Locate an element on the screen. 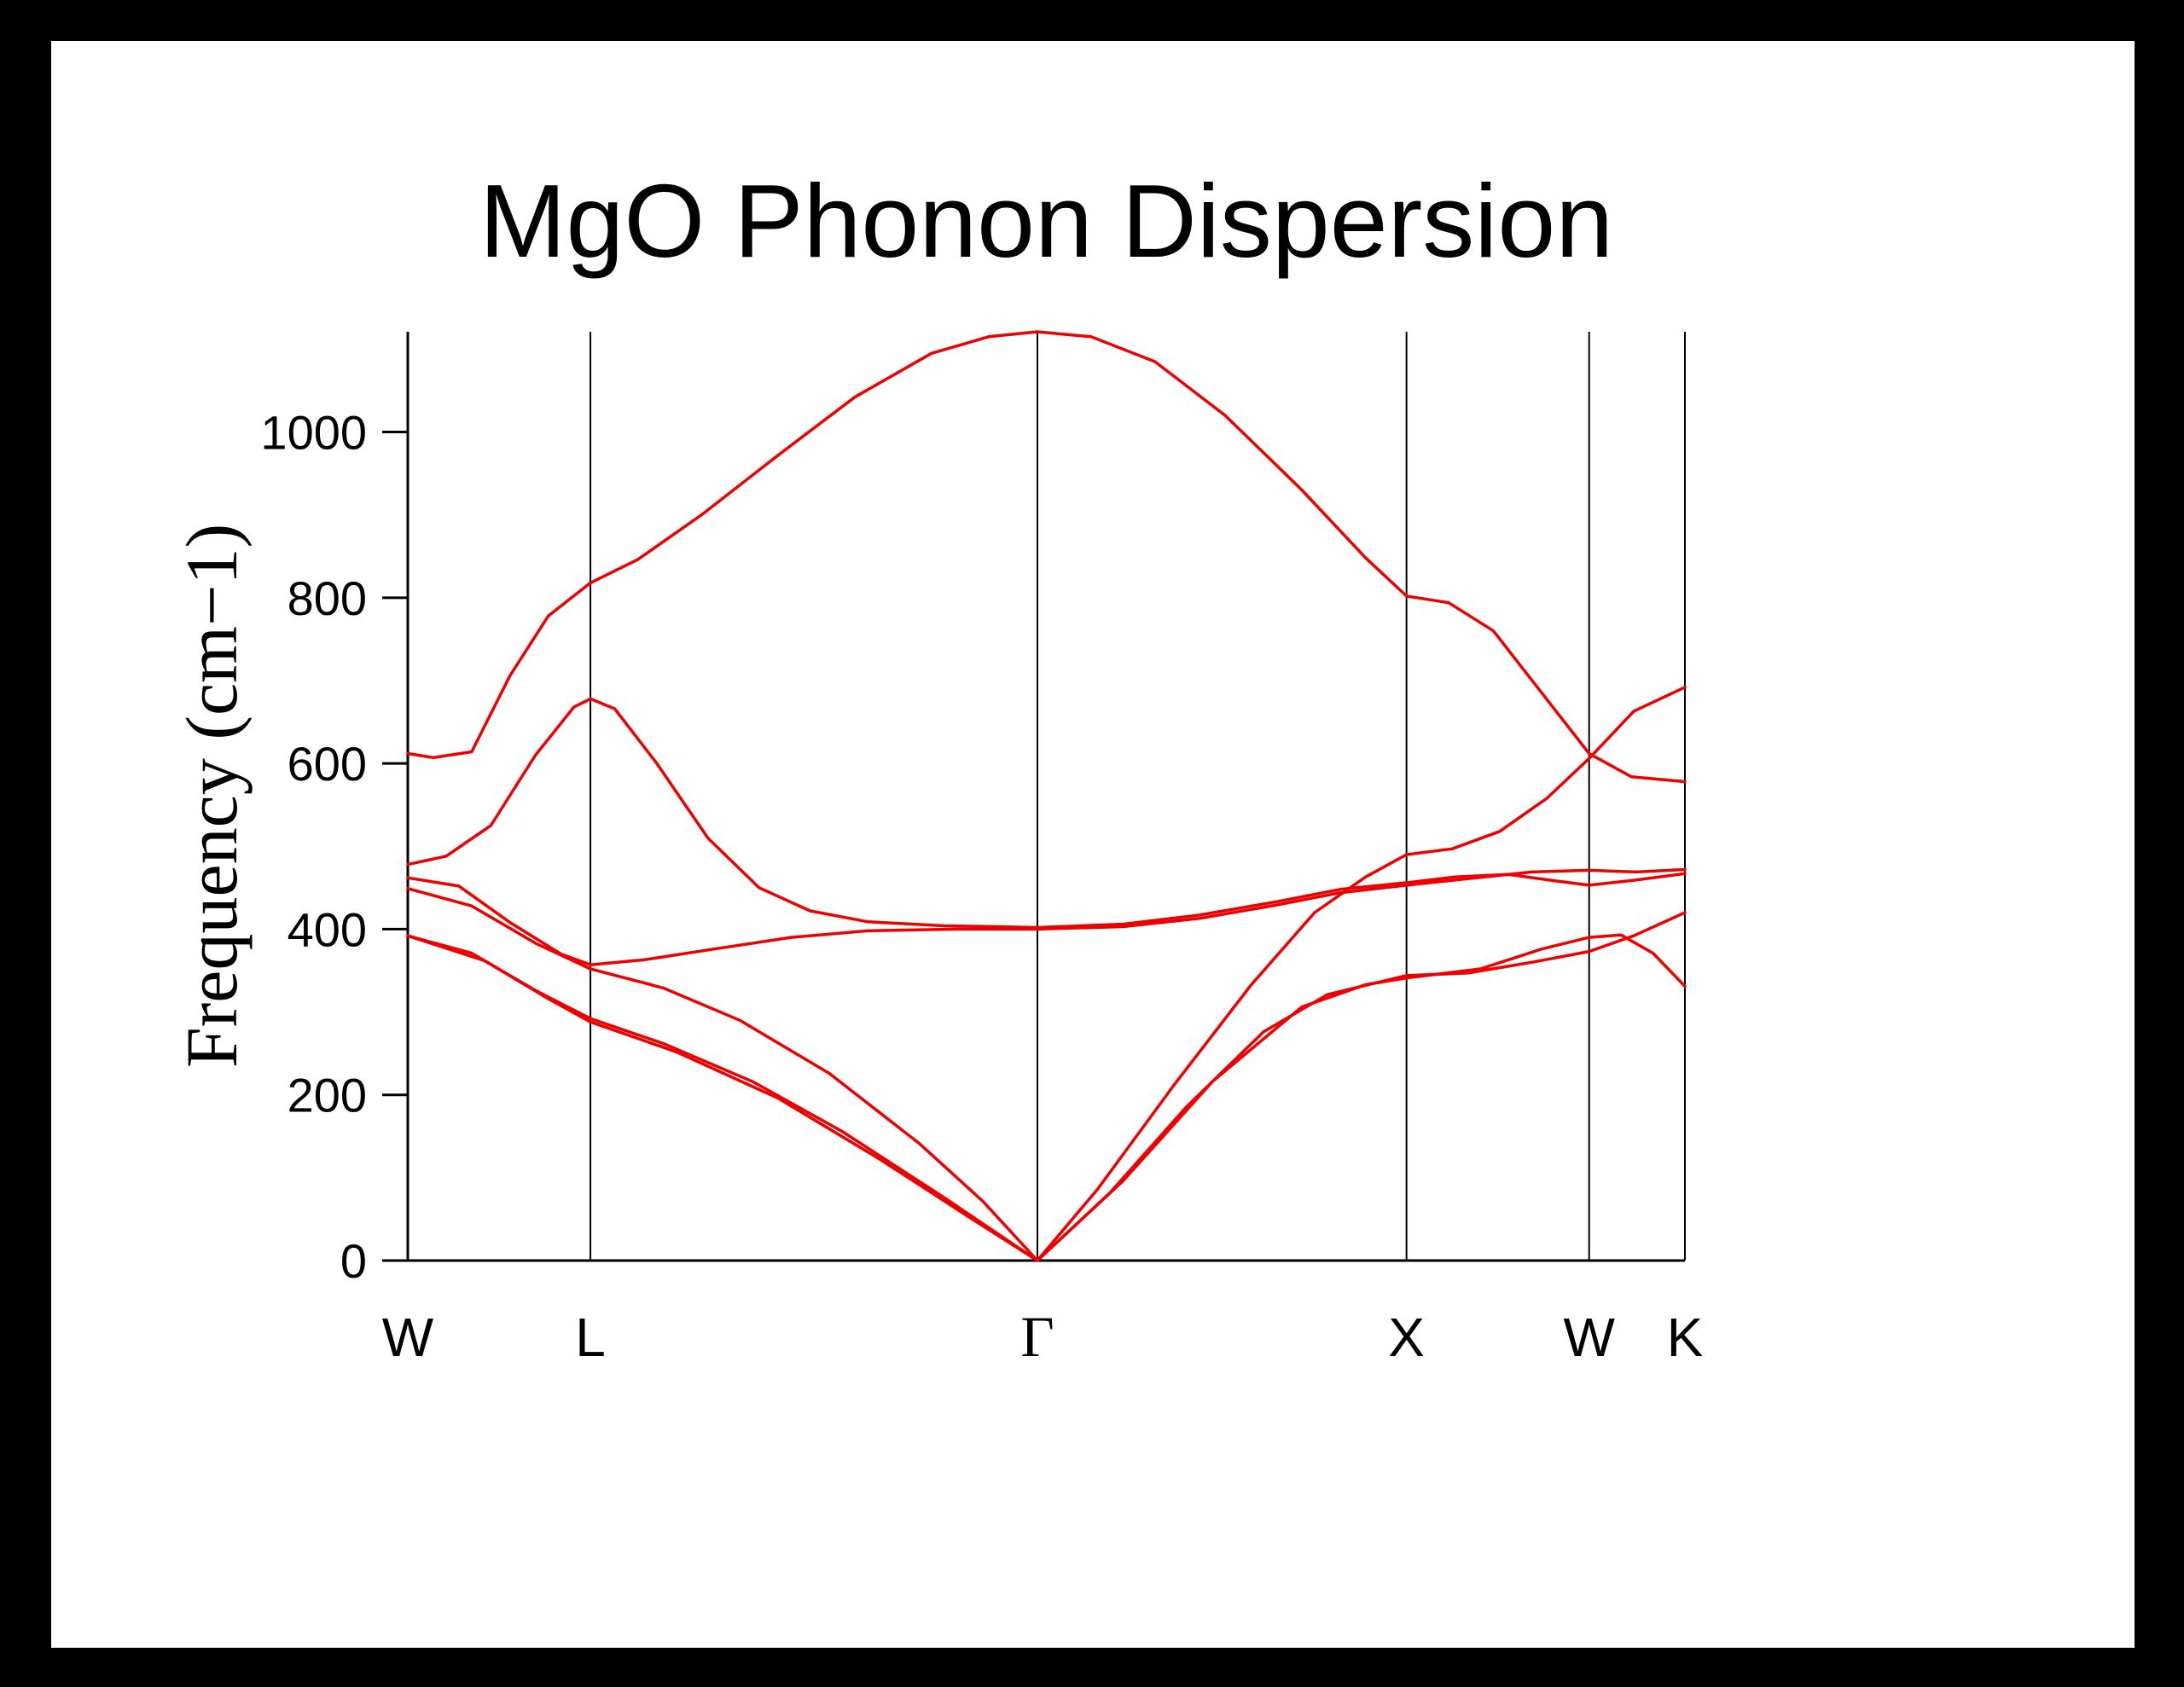 The height and width of the screenshot is (1687, 2184). y-tick-label: 800 is located at coordinates (327, 598).